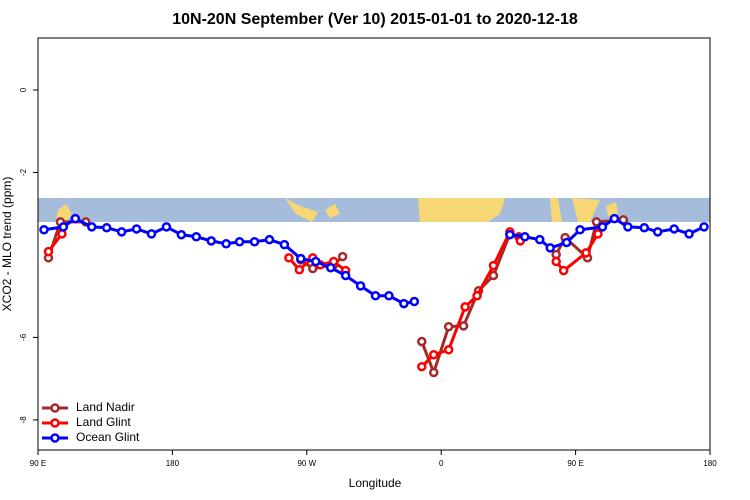 Image resolution: width=750 pixels, height=500 pixels. I want to click on y-tick-label: -8, so click(23, 420).